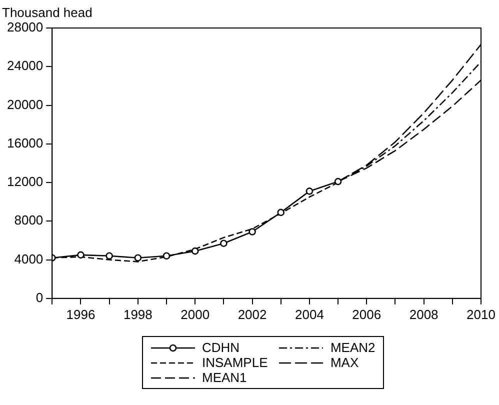 This screenshot has height=405, width=499. Describe the element at coordinates (252, 314) in the screenshot. I see `x-tick-label: 2002` at that location.